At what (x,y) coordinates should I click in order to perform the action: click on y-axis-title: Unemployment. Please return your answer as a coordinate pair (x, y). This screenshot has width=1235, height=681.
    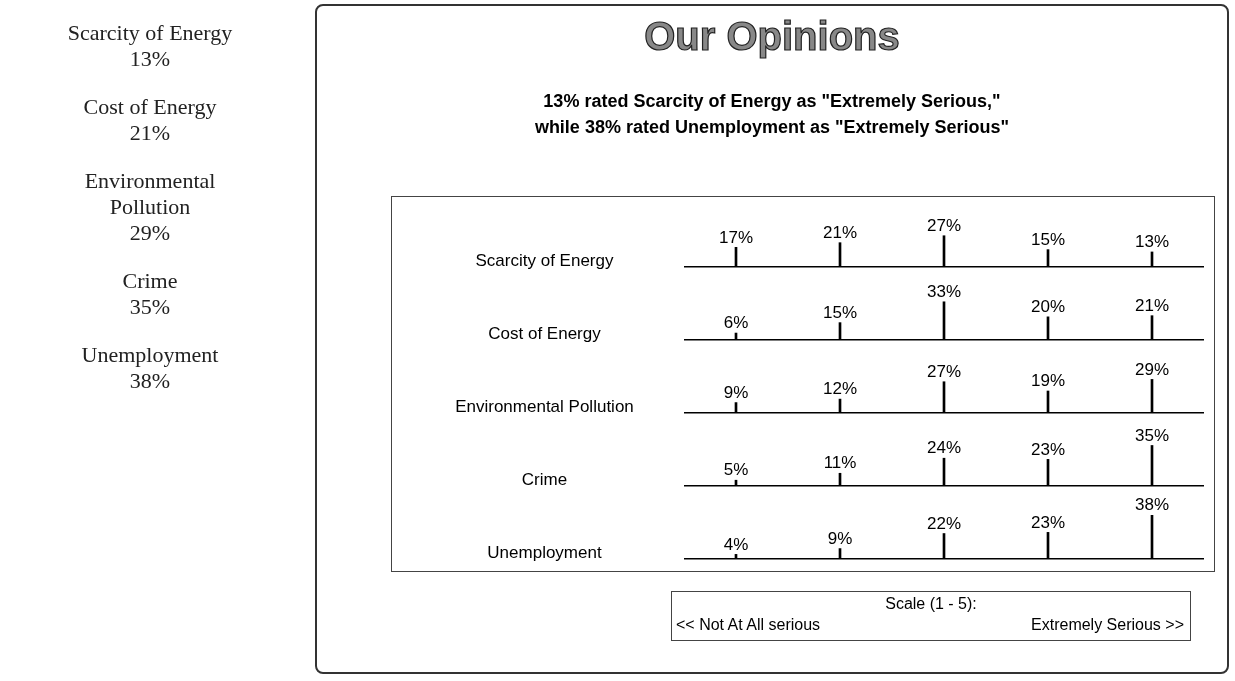
    Looking at the image, I should click on (544, 553).